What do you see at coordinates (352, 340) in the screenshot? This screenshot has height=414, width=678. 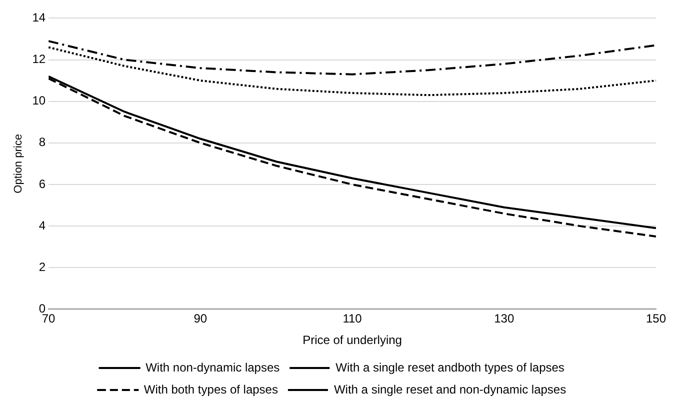 I see `x-axis-title: Price of underlying` at bounding box center [352, 340].